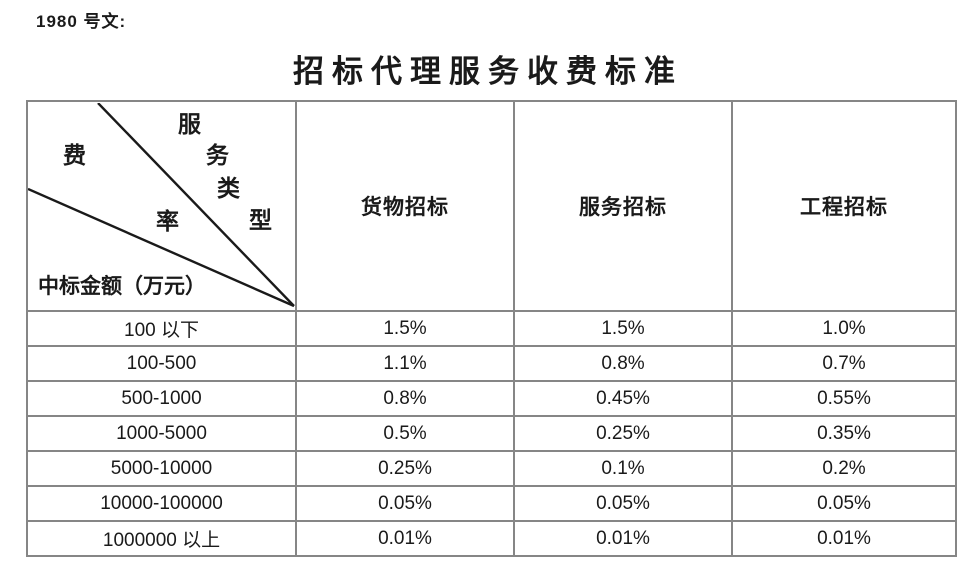  I want to click on amount-range-cell: 10000-100000, so click(161, 503).